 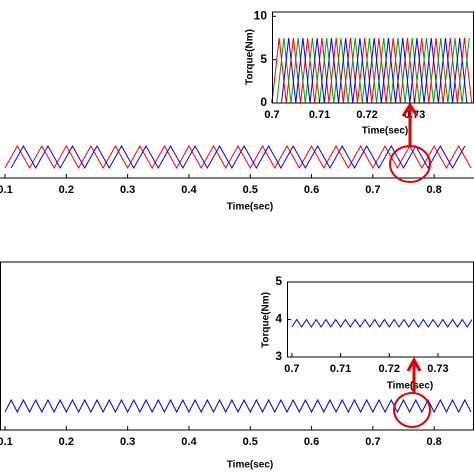 I want to click on plot-area, so click(x=380, y=319).